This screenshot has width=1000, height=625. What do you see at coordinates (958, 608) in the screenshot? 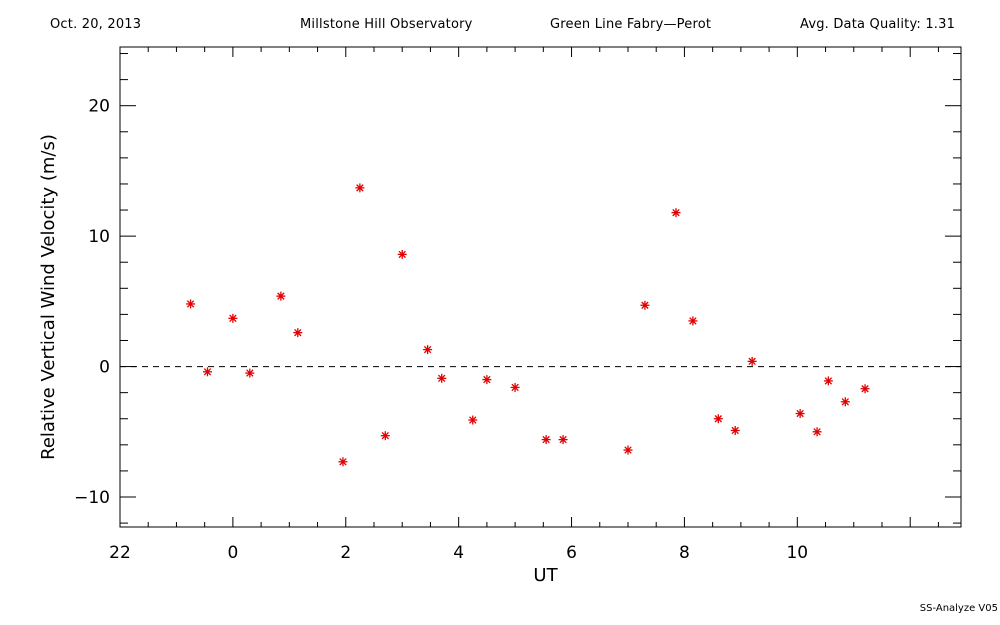
I see `version-label: SS-Analyze V05` at bounding box center [958, 608].